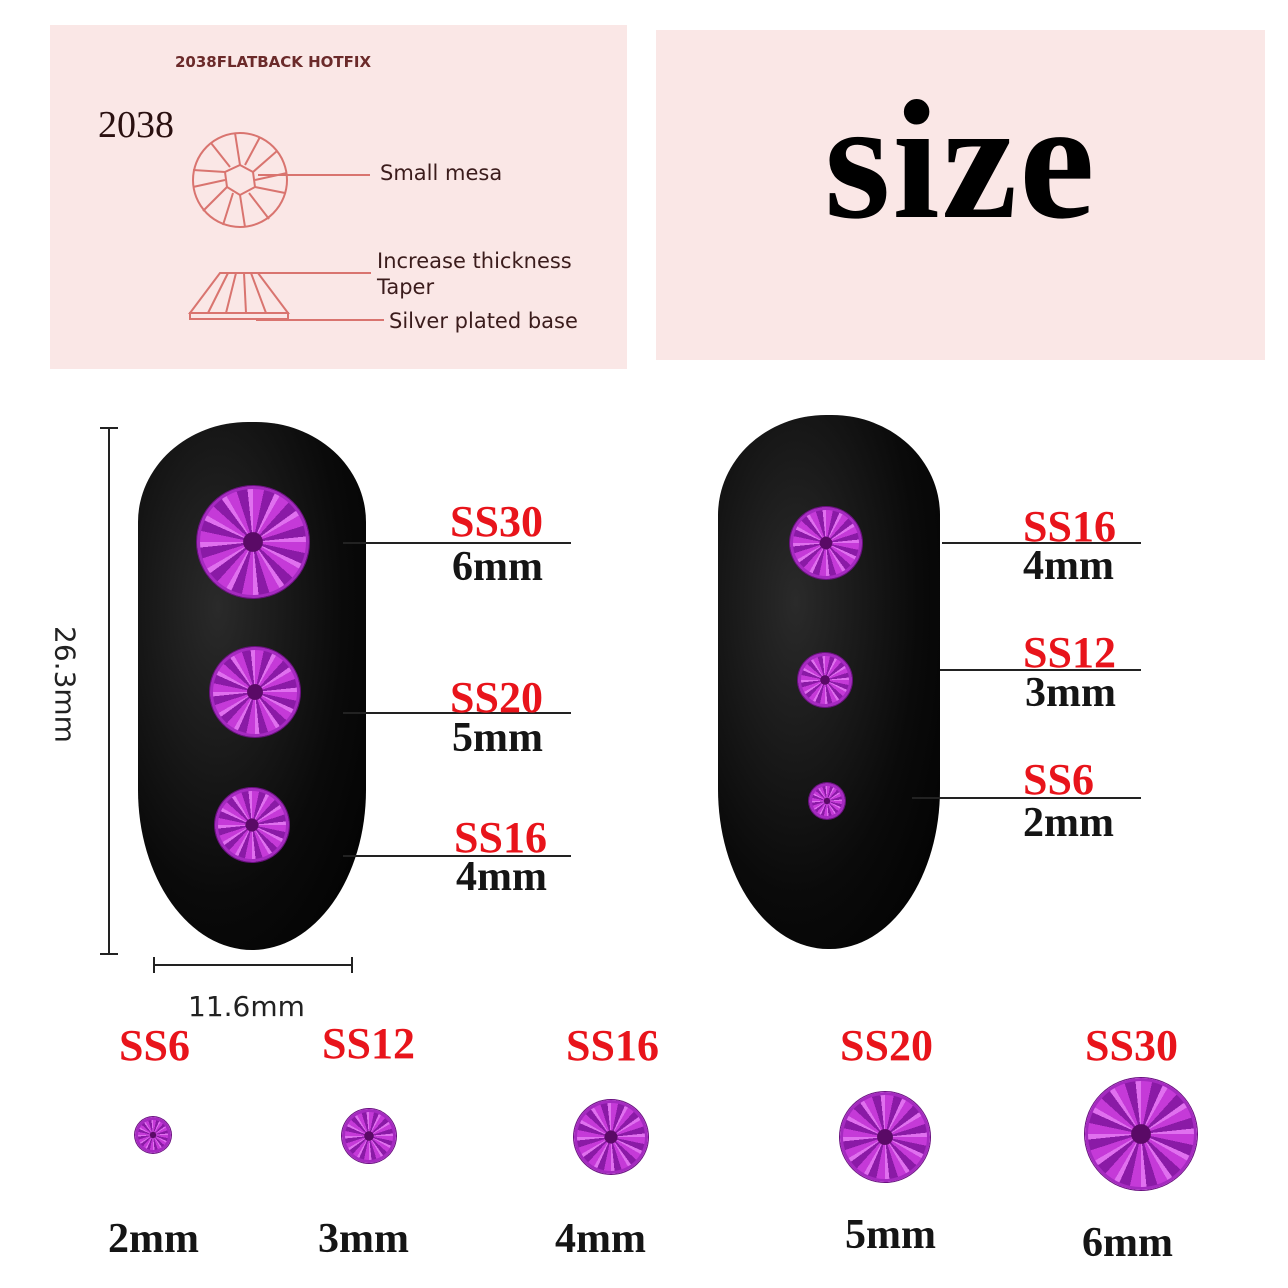 This screenshot has width=1288, height=1288. Describe the element at coordinates (501, 877) in the screenshot. I see `left-label-mm: 4mm` at that location.